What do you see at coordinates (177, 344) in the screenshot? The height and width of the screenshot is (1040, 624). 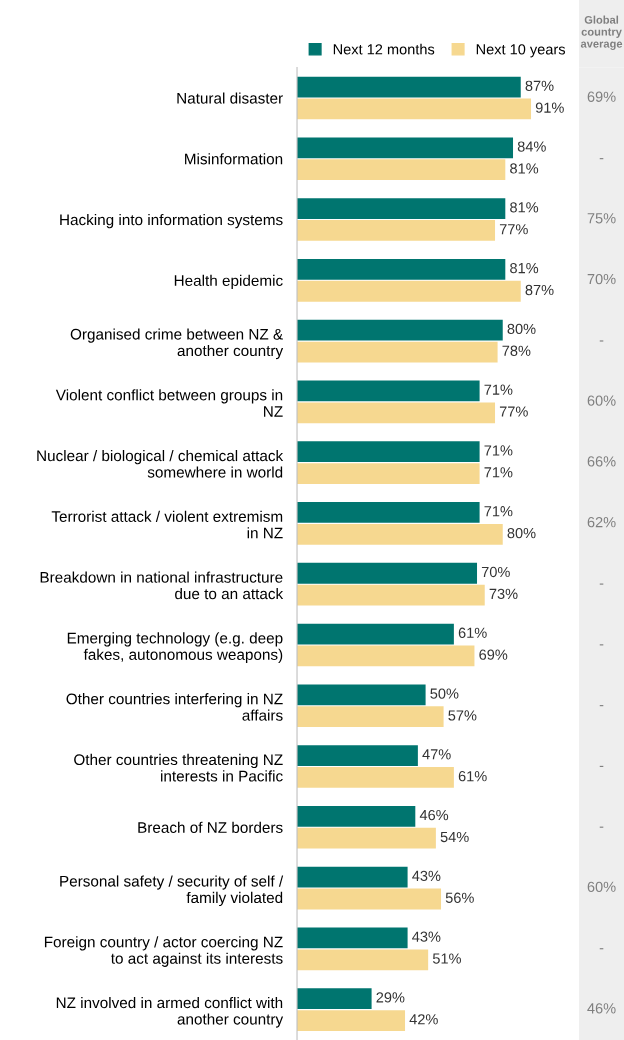 I see `y-tick-label: Organised crime between NZ & another country` at bounding box center [177, 344].